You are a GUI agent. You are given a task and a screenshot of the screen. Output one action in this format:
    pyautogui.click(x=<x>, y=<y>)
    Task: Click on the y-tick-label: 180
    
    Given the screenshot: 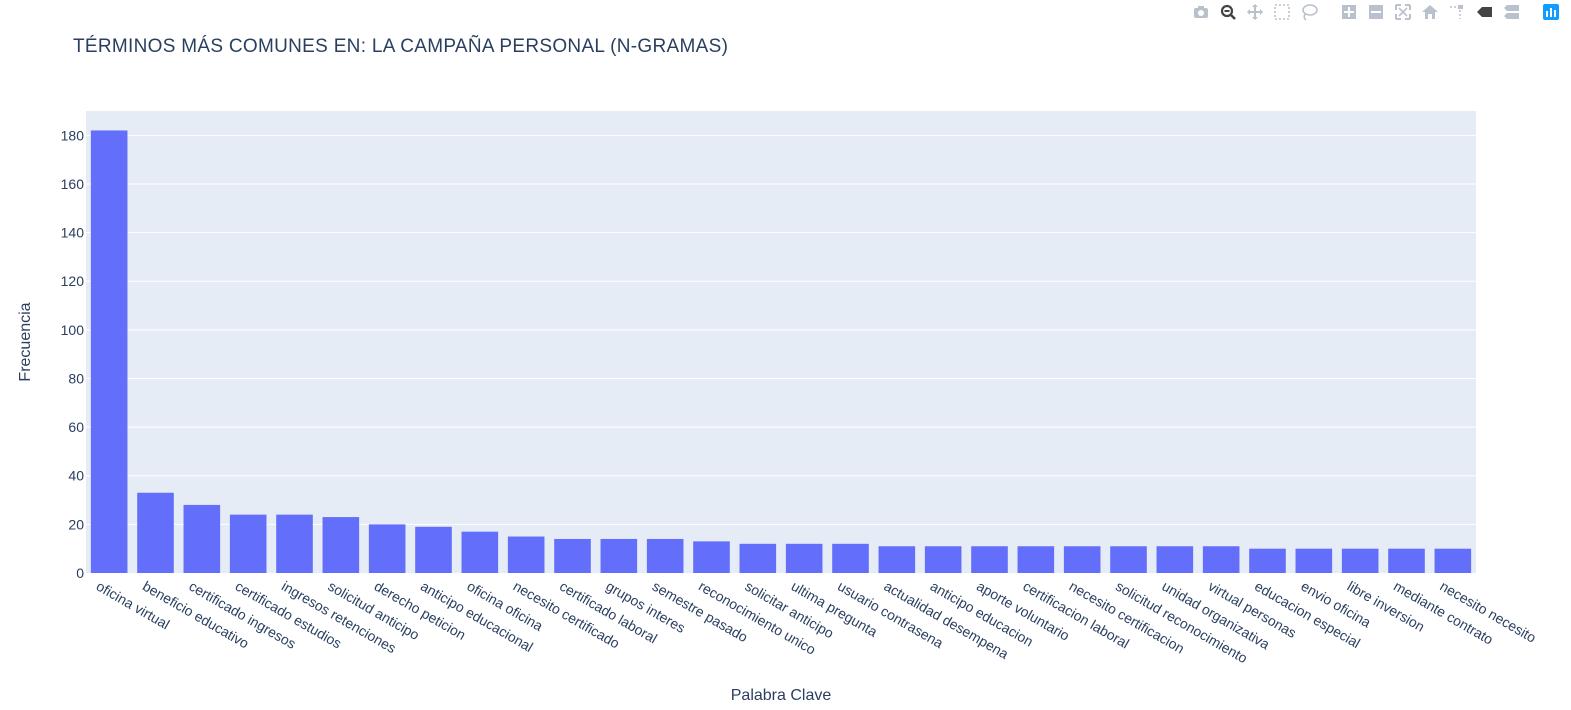 What is the action you would take?
    pyautogui.click(x=73, y=135)
    